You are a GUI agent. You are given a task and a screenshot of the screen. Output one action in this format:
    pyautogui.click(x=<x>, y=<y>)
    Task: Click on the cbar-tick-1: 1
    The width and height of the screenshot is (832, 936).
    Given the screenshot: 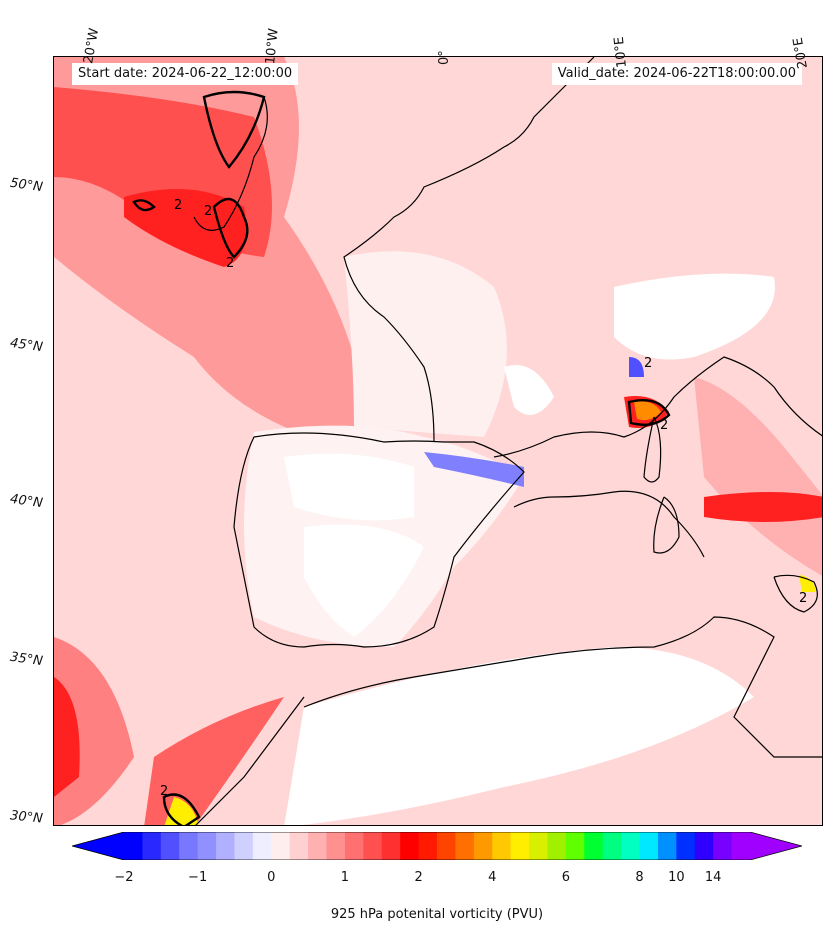 What is the action you would take?
    pyautogui.click(x=345, y=877)
    